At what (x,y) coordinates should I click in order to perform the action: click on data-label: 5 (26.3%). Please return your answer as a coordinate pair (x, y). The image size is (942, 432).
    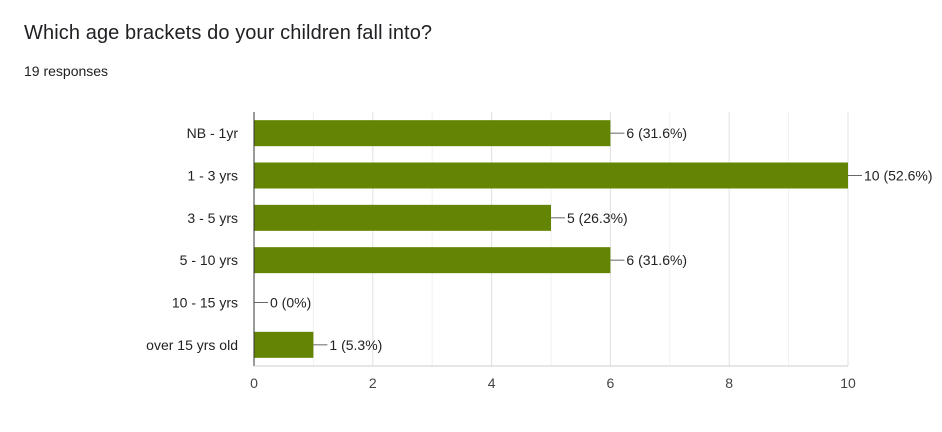
    Looking at the image, I should click on (597, 218).